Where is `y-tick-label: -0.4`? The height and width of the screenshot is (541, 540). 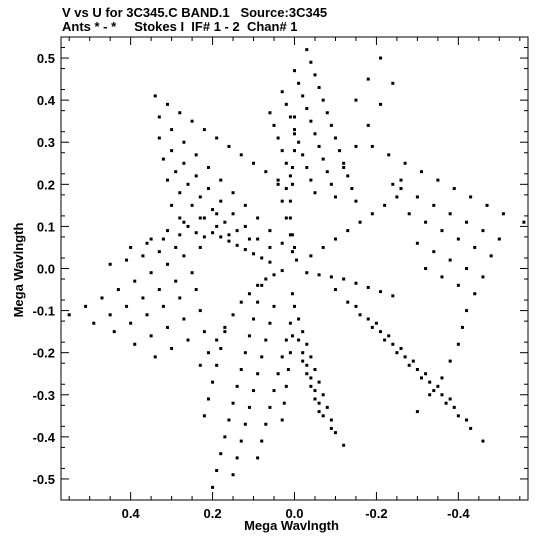
y-tick-label: -0.4 is located at coordinates (44, 437).